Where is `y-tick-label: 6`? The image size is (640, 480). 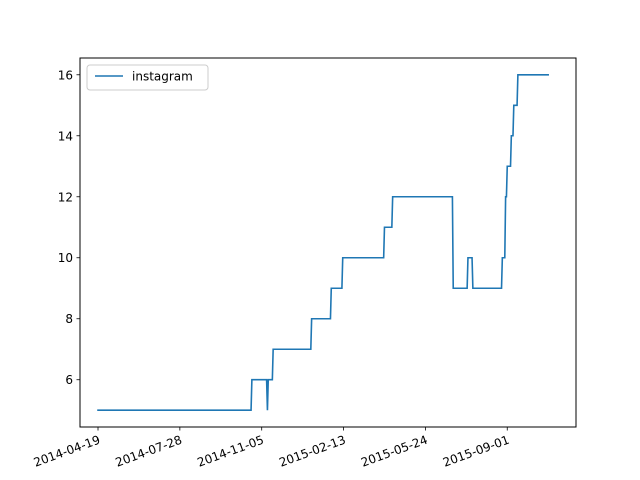
y-tick-label: 6 is located at coordinates (69, 380).